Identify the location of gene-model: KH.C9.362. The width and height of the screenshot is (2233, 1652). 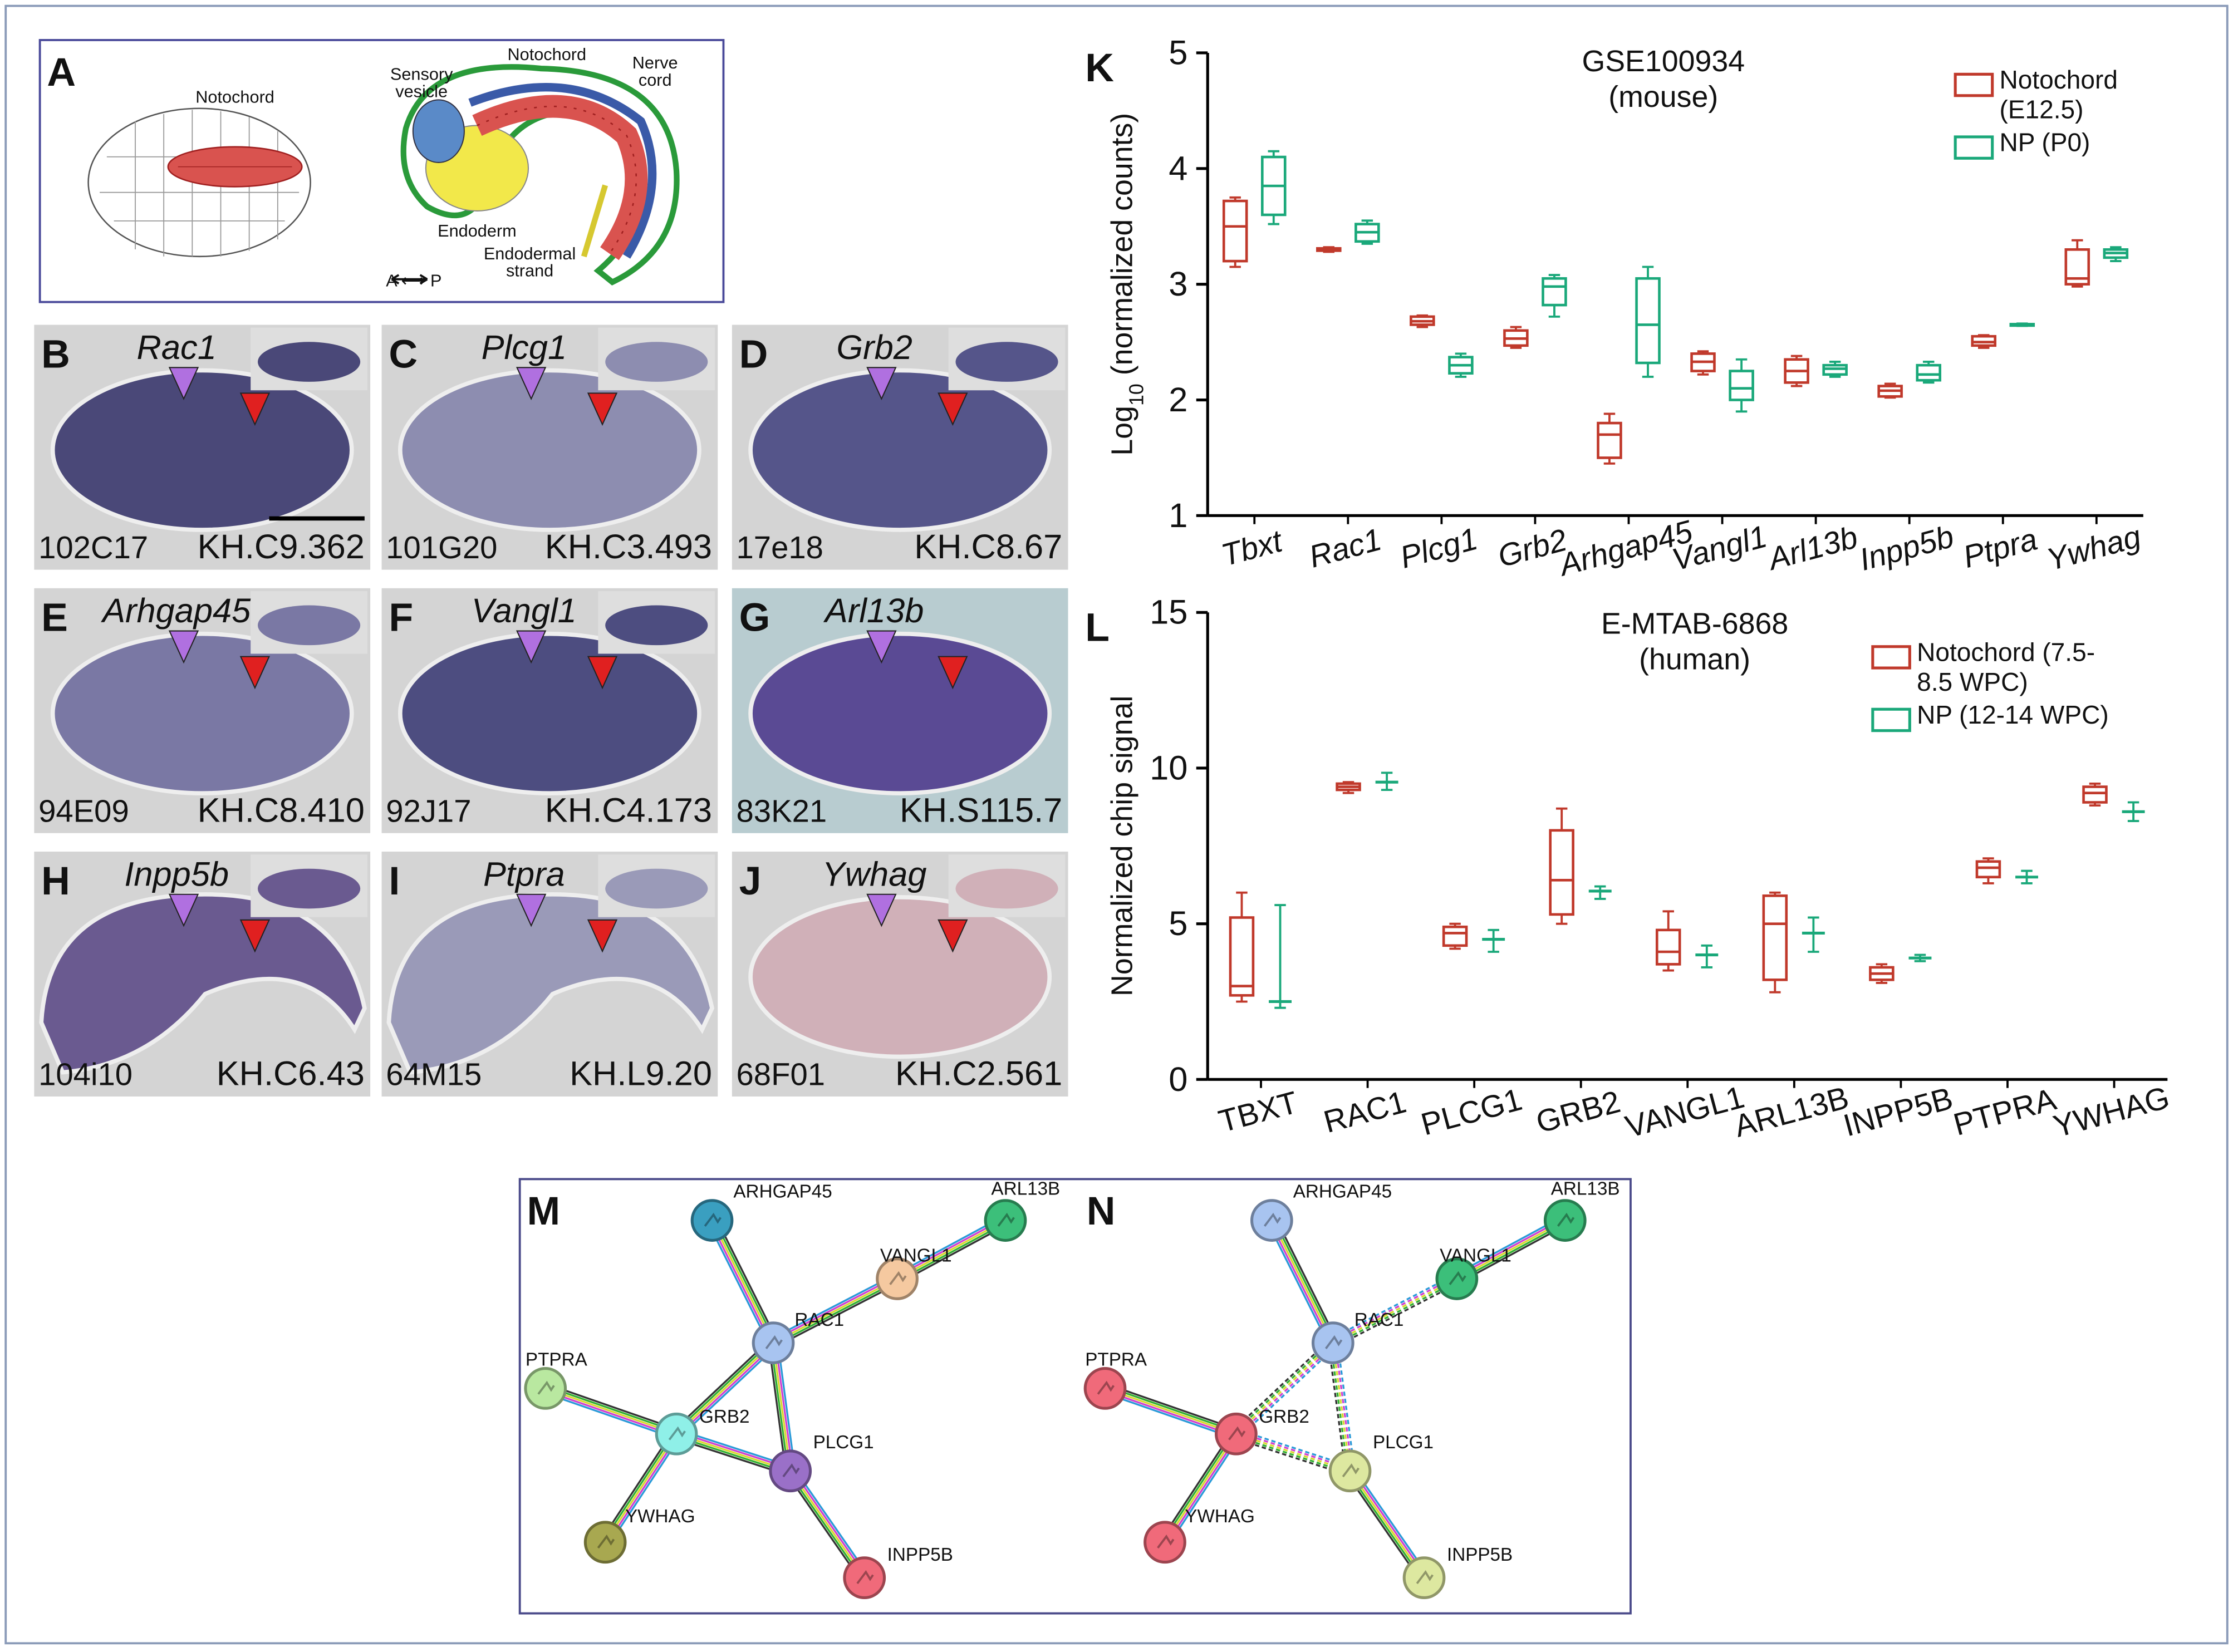
(281, 547).